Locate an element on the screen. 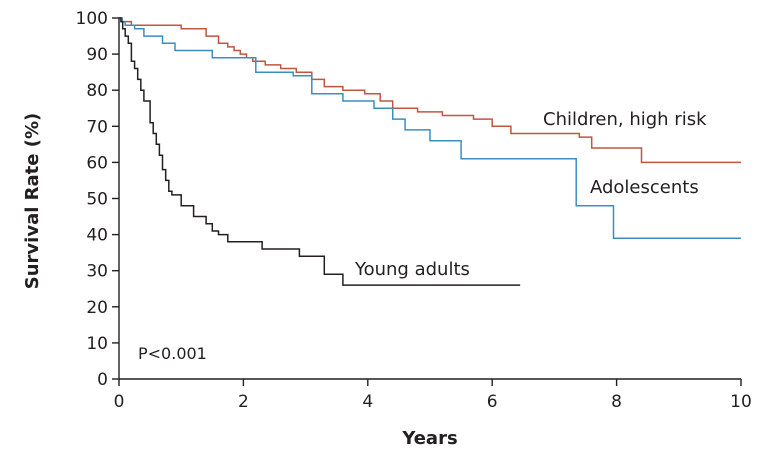  y-tick-label: 50 is located at coordinates (97, 200).